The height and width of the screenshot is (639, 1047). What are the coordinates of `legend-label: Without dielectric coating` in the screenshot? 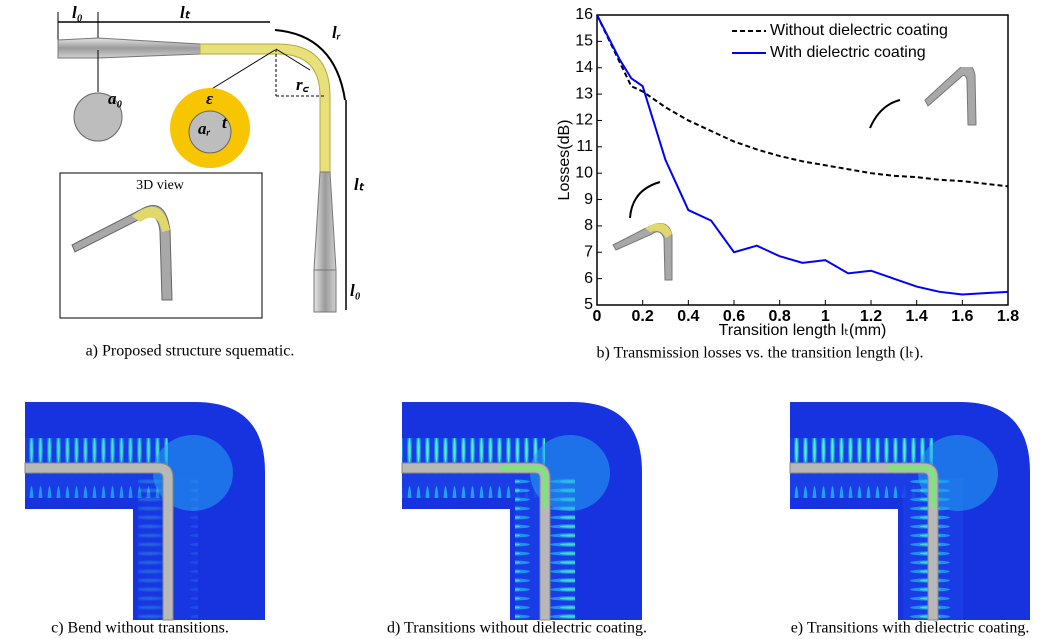 It's located at (859, 30).